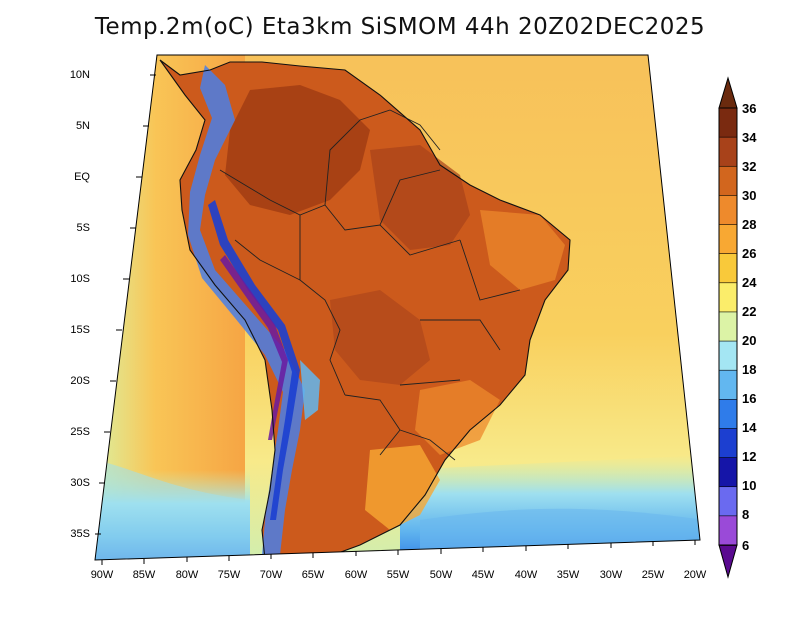  I want to click on andes-cold-band, so click(246, 310).